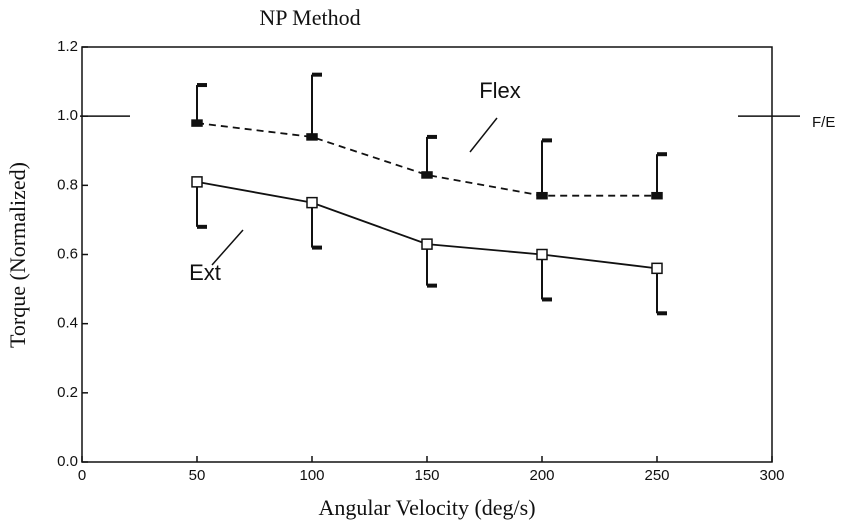 Image resolution: width=852 pixels, height=527 pixels. What do you see at coordinates (309, 17) in the screenshot?
I see `chart-title: NP Method` at bounding box center [309, 17].